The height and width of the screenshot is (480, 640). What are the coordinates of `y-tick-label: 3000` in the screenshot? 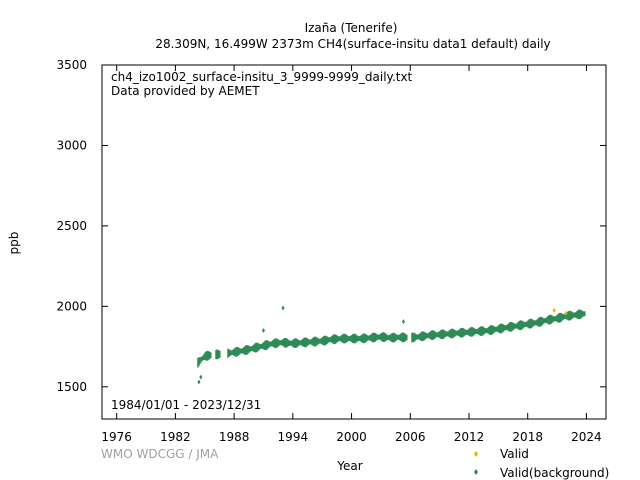 It's located at (71, 145).